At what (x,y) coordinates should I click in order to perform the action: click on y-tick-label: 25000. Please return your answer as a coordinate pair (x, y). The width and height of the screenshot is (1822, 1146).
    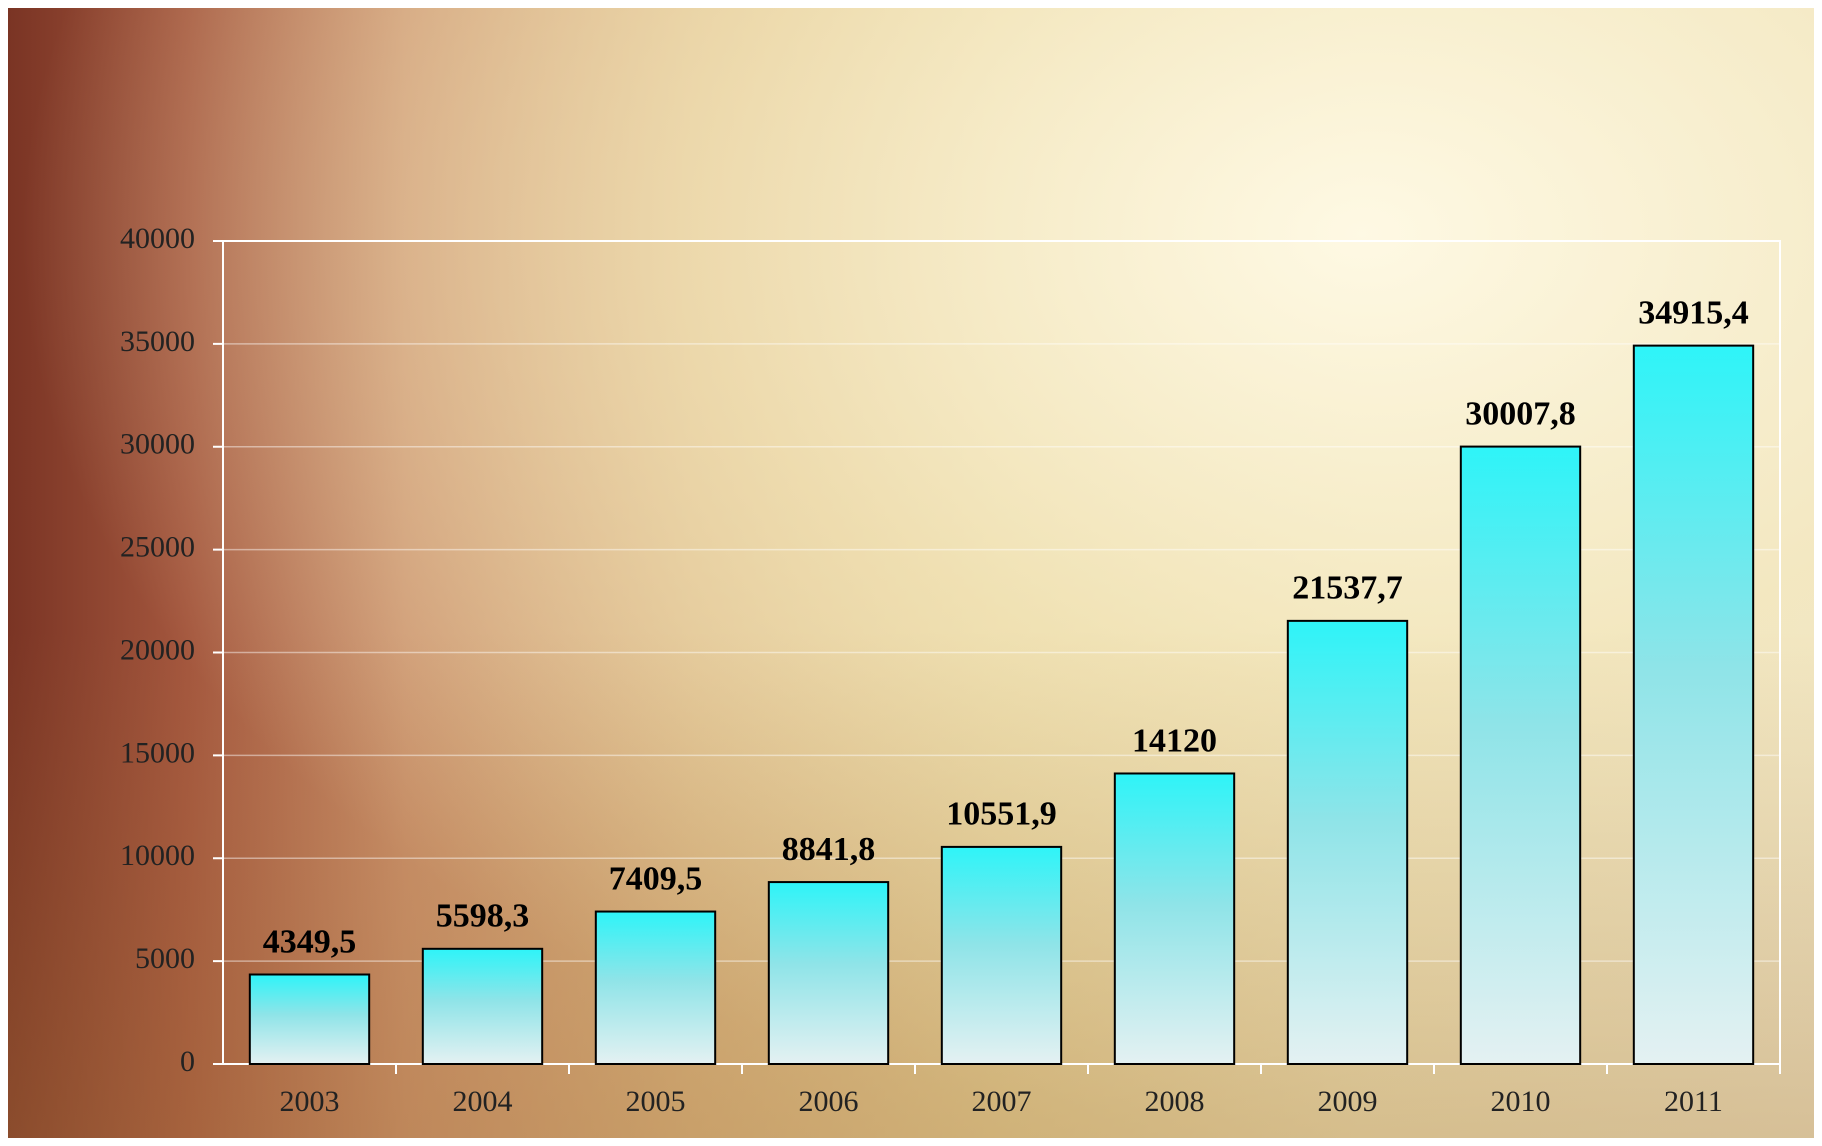
    Looking at the image, I should click on (157, 547).